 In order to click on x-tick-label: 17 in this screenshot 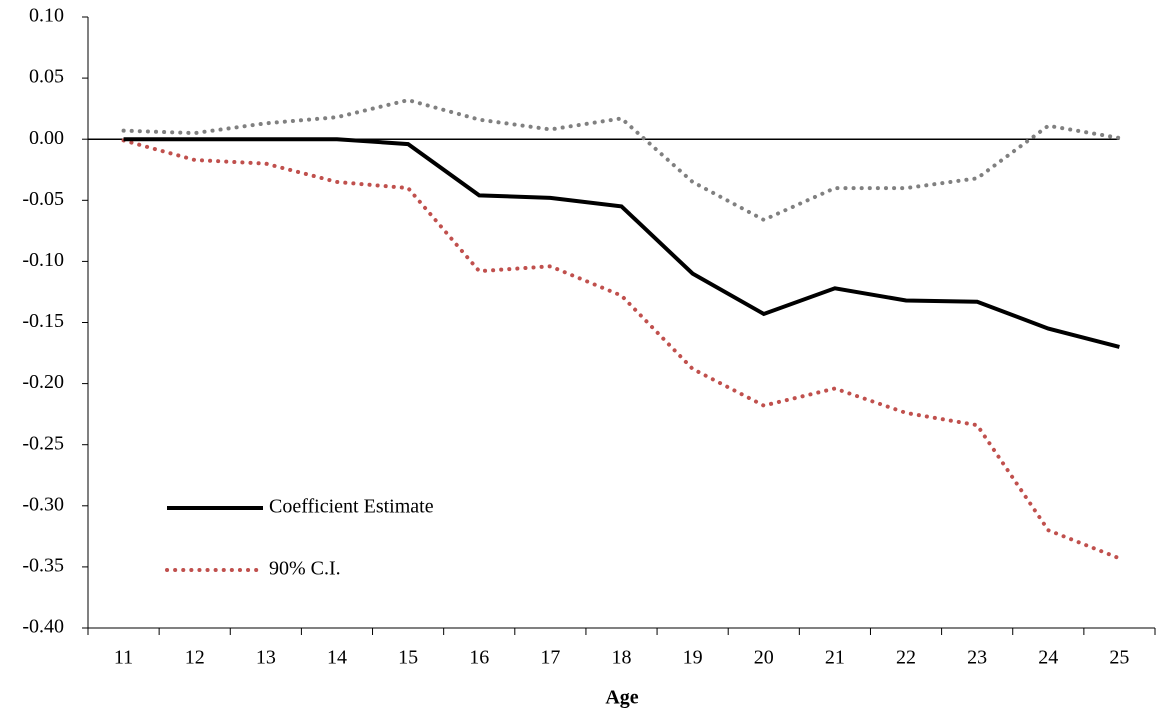, I will do `click(550, 658)`.